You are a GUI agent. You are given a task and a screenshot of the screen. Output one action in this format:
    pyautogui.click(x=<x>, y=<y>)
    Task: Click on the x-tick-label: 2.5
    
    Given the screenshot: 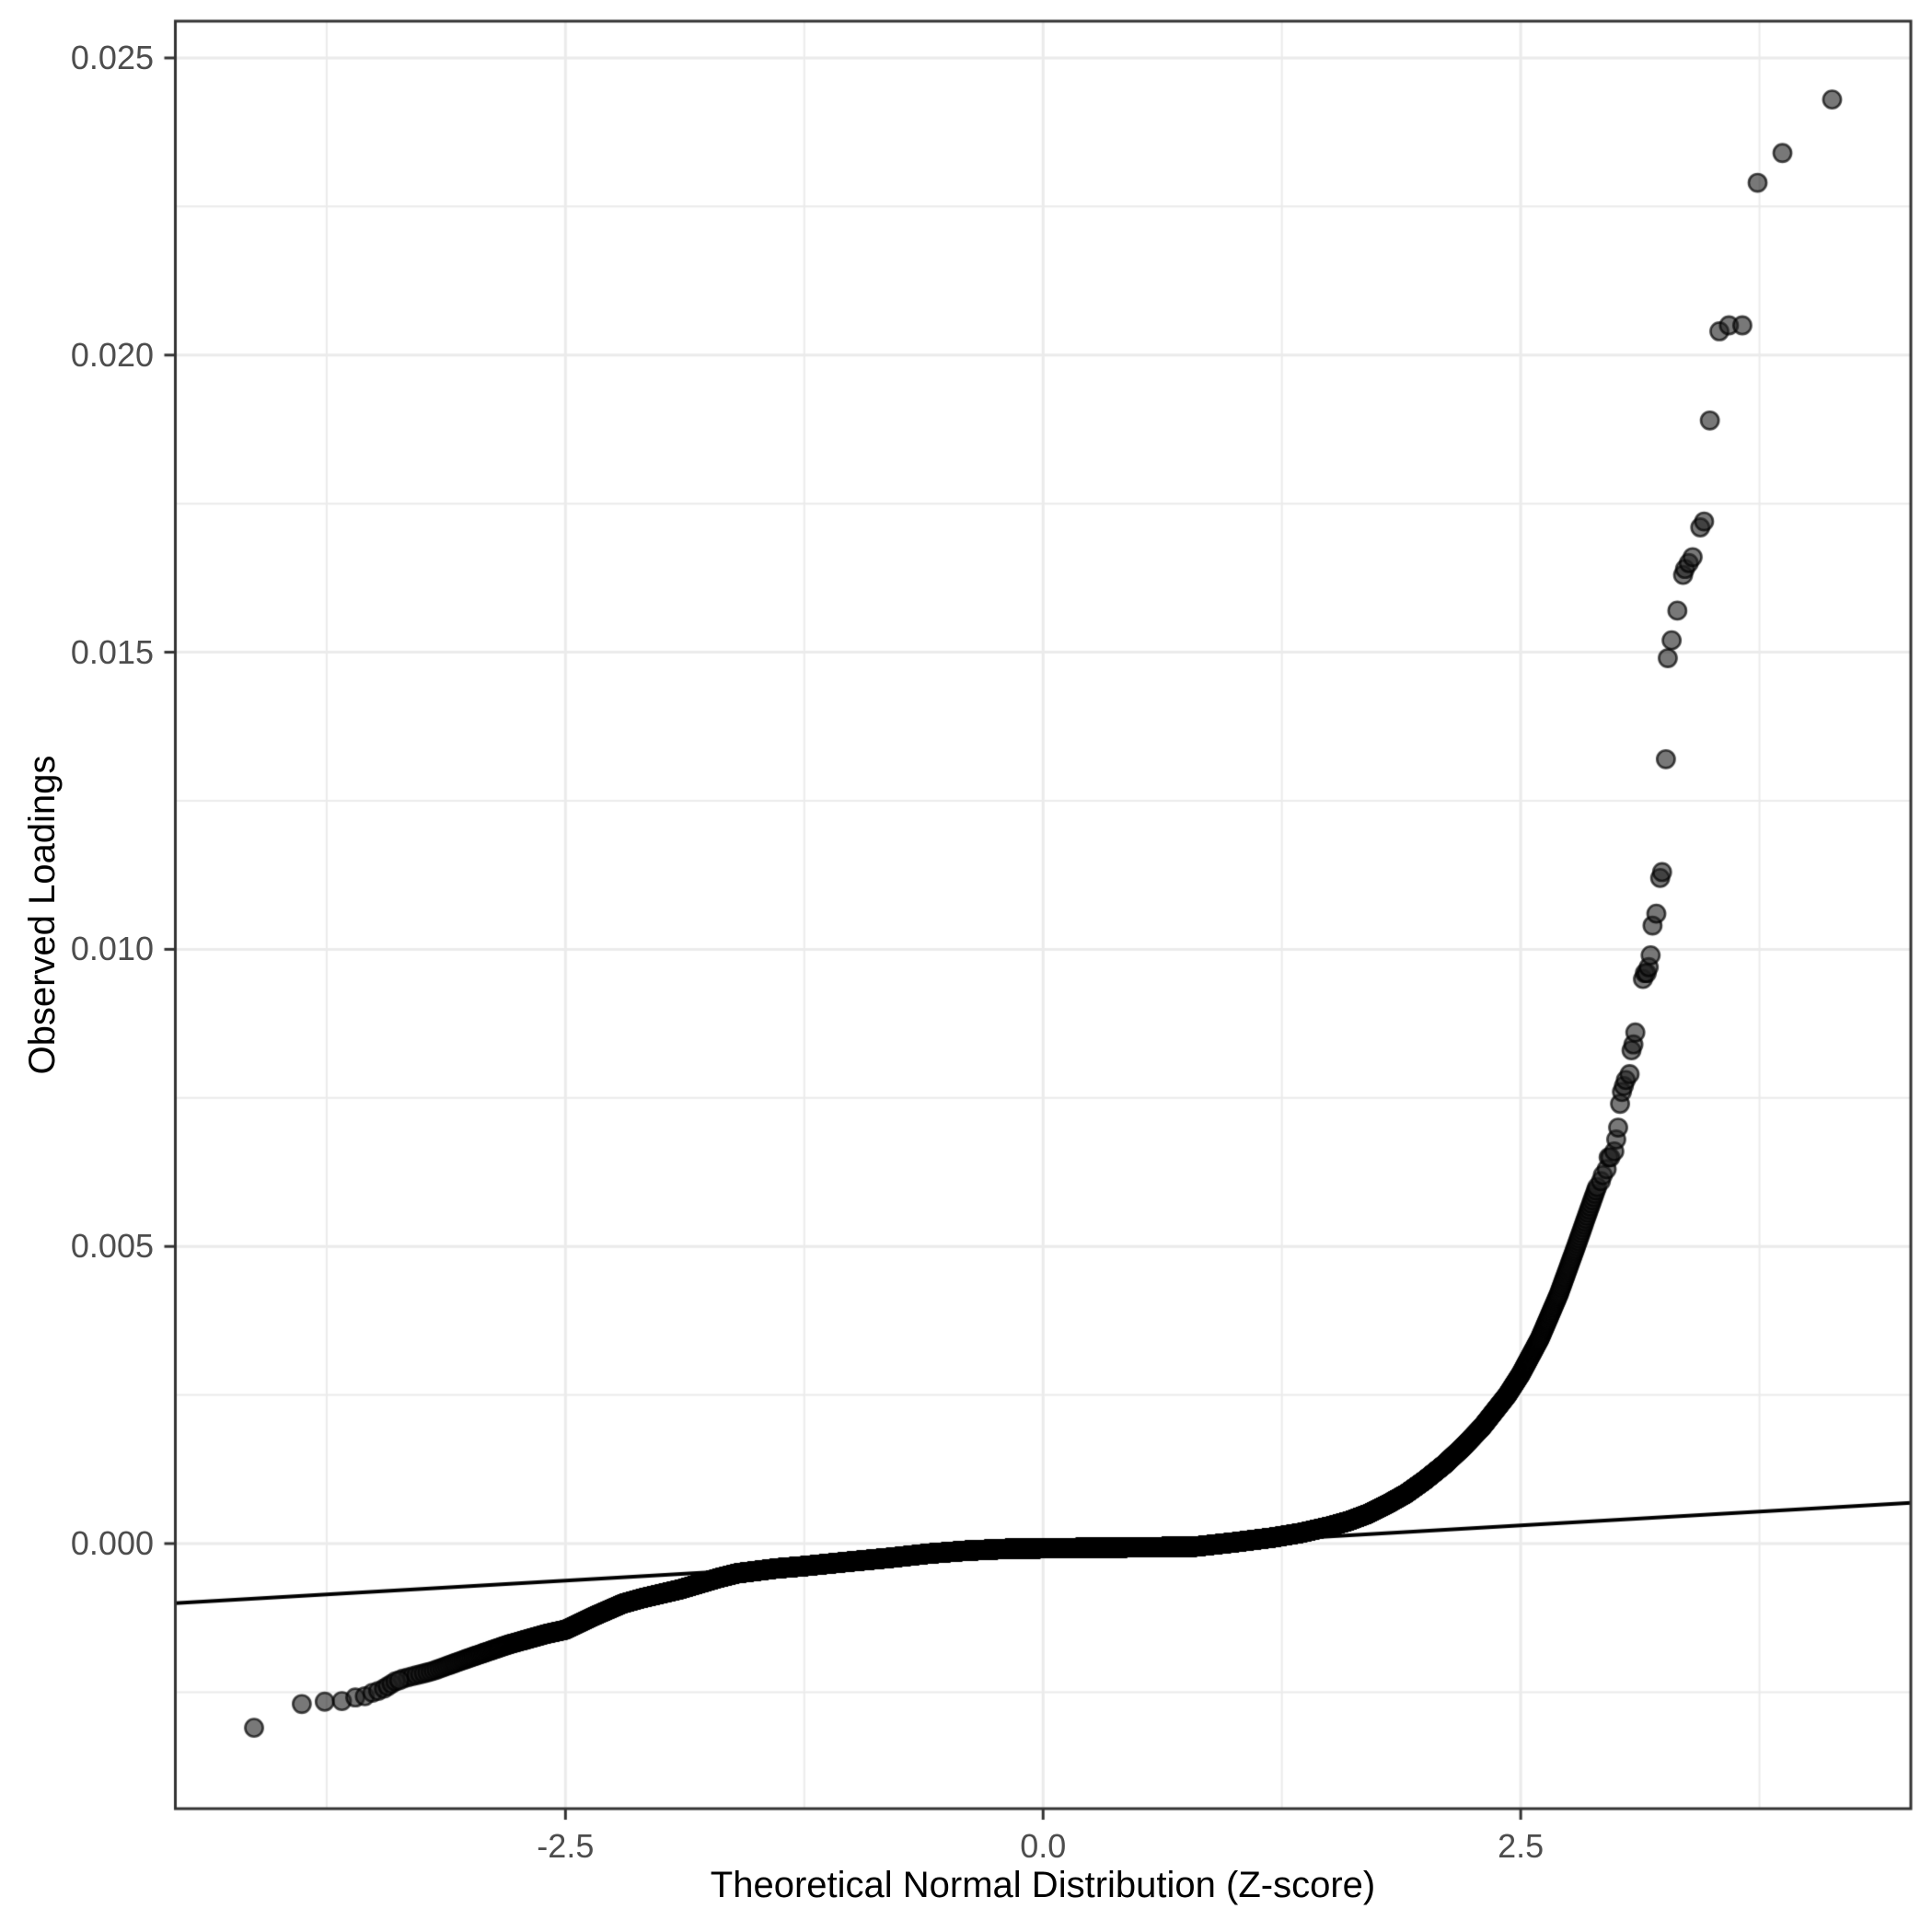 What is the action you would take?
    pyautogui.click(x=1521, y=1846)
    